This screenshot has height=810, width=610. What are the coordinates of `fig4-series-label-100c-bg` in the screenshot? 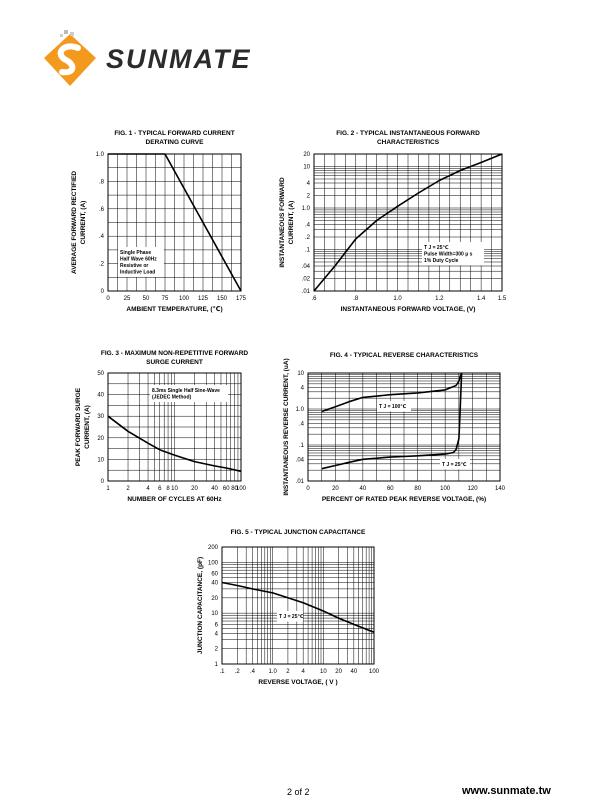 It's located at (394, 406).